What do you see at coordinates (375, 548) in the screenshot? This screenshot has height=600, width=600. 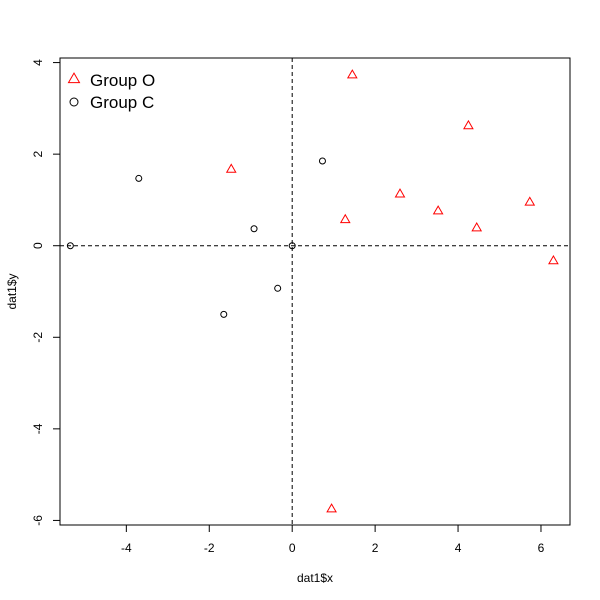 I see `x-tick-label: 2` at bounding box center [375, 548].